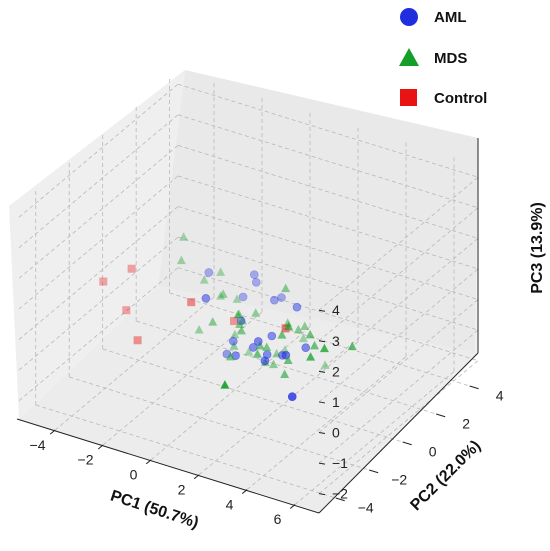 The image size is (550, 551). I want to click on z-tick-label: −1, so click(340, 463).